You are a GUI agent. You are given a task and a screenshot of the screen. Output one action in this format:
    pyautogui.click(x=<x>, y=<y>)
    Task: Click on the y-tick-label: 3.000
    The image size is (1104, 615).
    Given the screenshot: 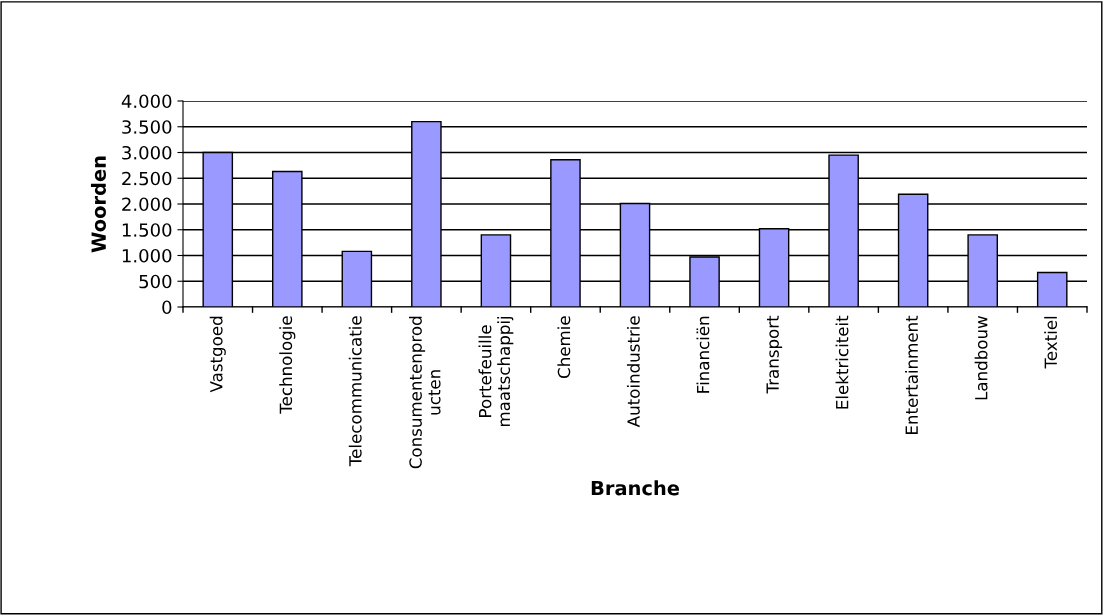 What is the action you would take?
    pyautogui.click(x=147, y=152)
    